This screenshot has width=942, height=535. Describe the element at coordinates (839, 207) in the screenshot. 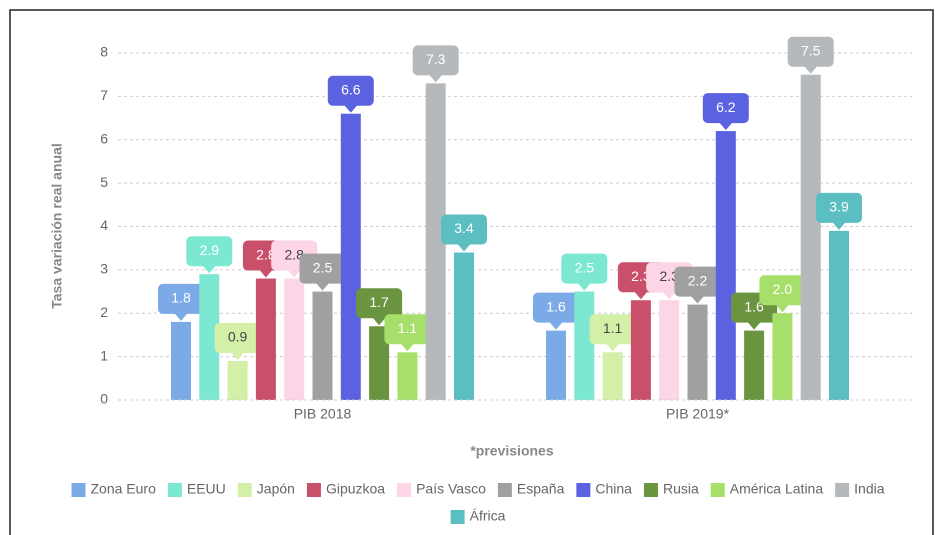

I see `data-label: 3.9` at that location.